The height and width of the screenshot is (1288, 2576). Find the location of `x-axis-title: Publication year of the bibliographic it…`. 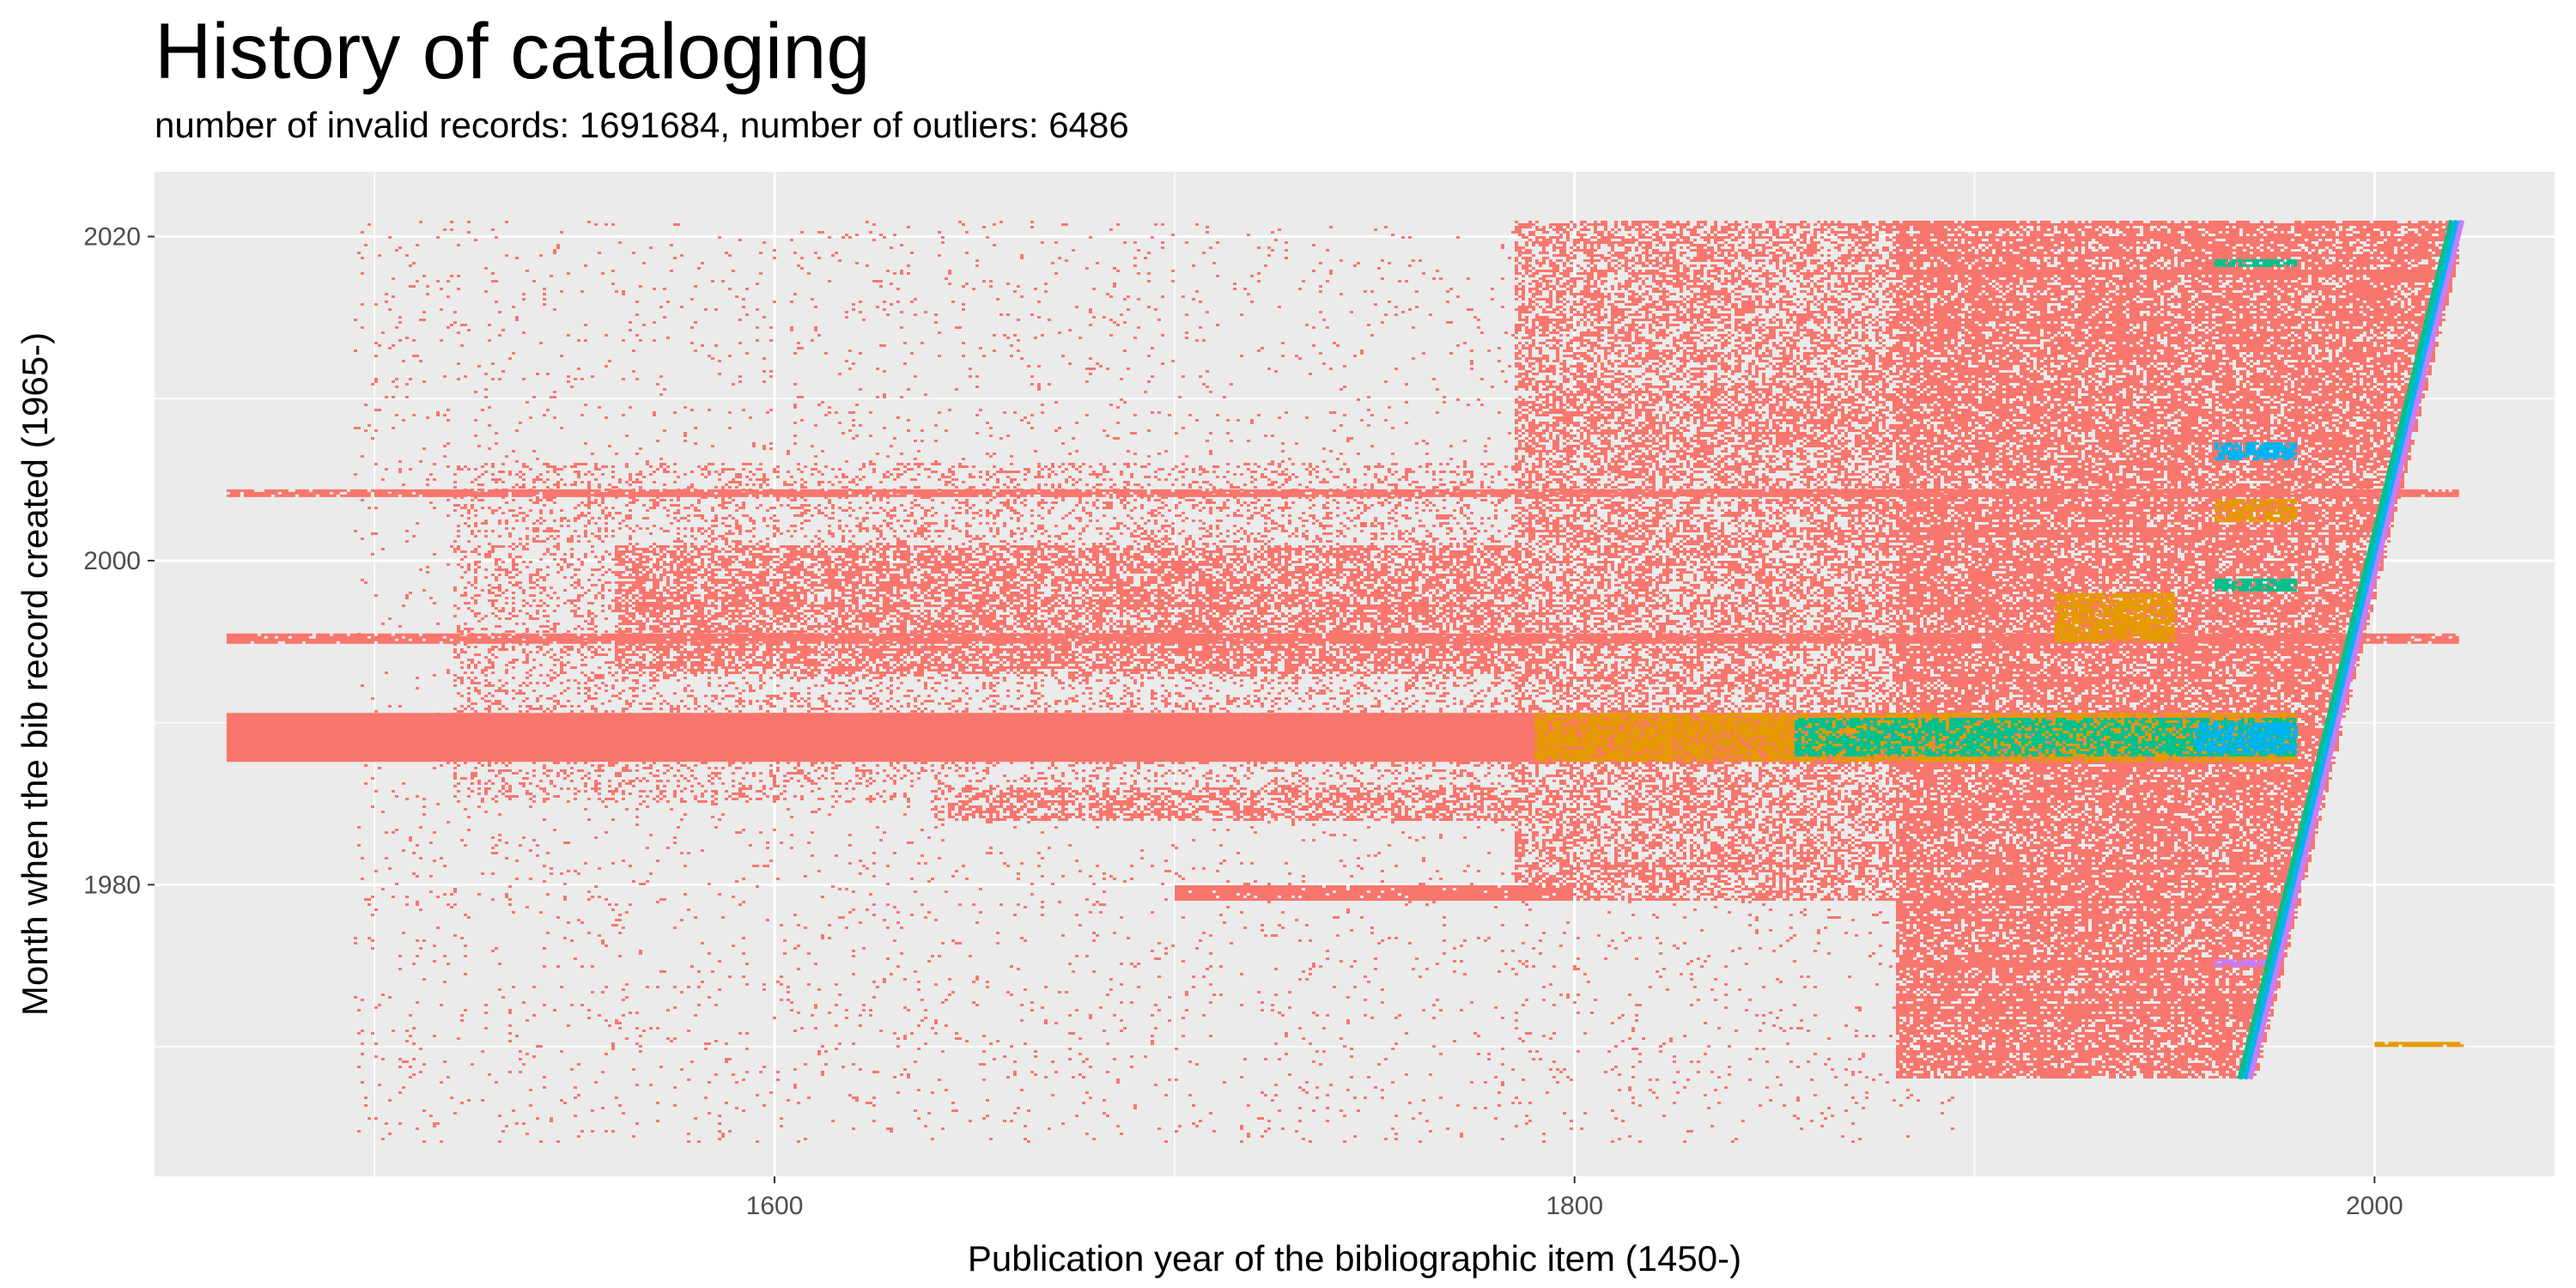

x-axis-title: Publication year of the bibliographic it… is located at coordinates (1354, 1258).